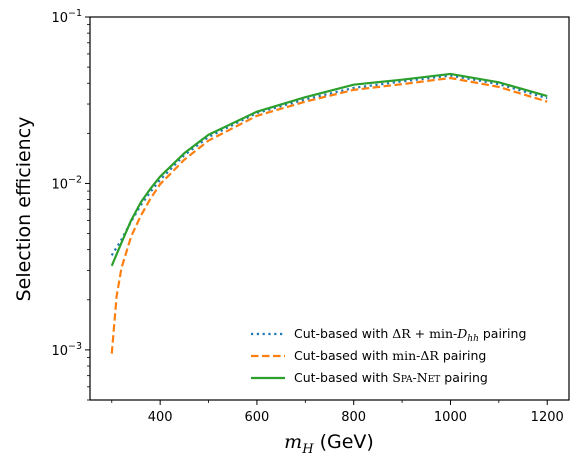 This screenshot has width=581, height=468. I want to click on y-axis-title: Selection efficiency, so click(24, 209).